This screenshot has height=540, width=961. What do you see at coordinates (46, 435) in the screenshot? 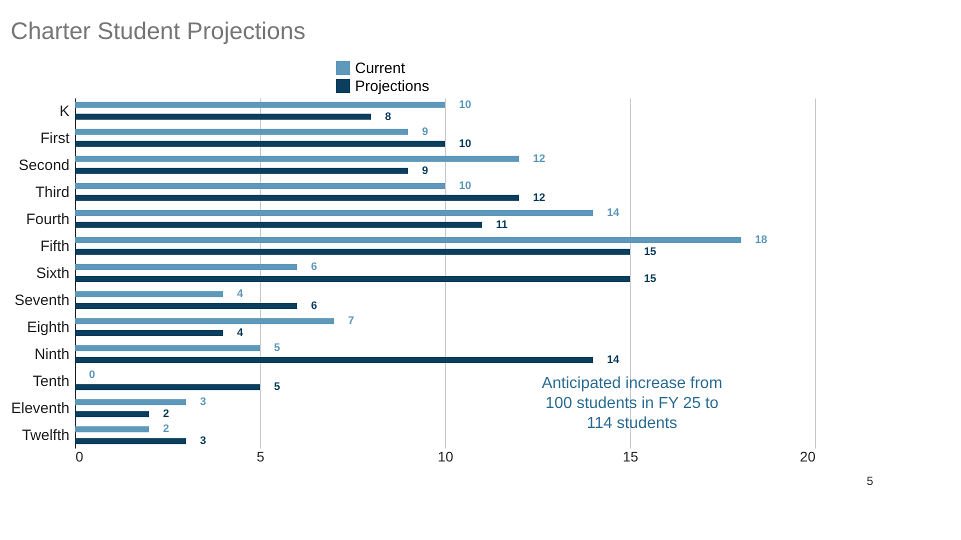
I see `y-tick-label: Twelfth` at bounding box center [46, 435].